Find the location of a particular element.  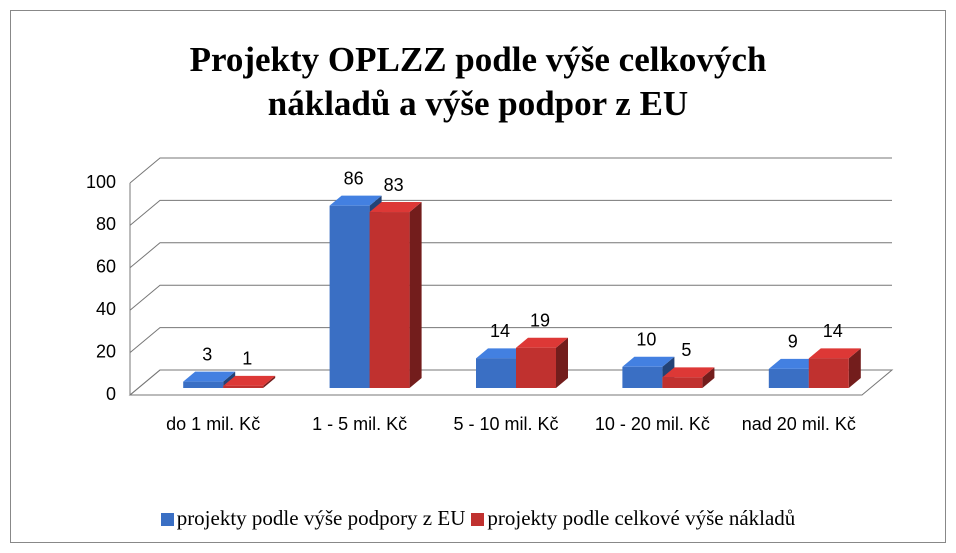

y-tick-label: 80 is located at coordinates (106, 224).